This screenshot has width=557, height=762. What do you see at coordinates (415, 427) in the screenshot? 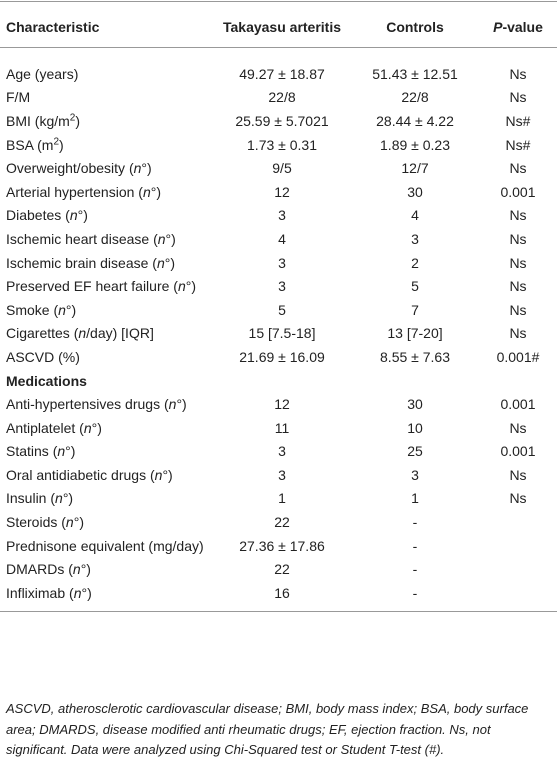
I see `cell: 10` at bounding box center [415, 427].